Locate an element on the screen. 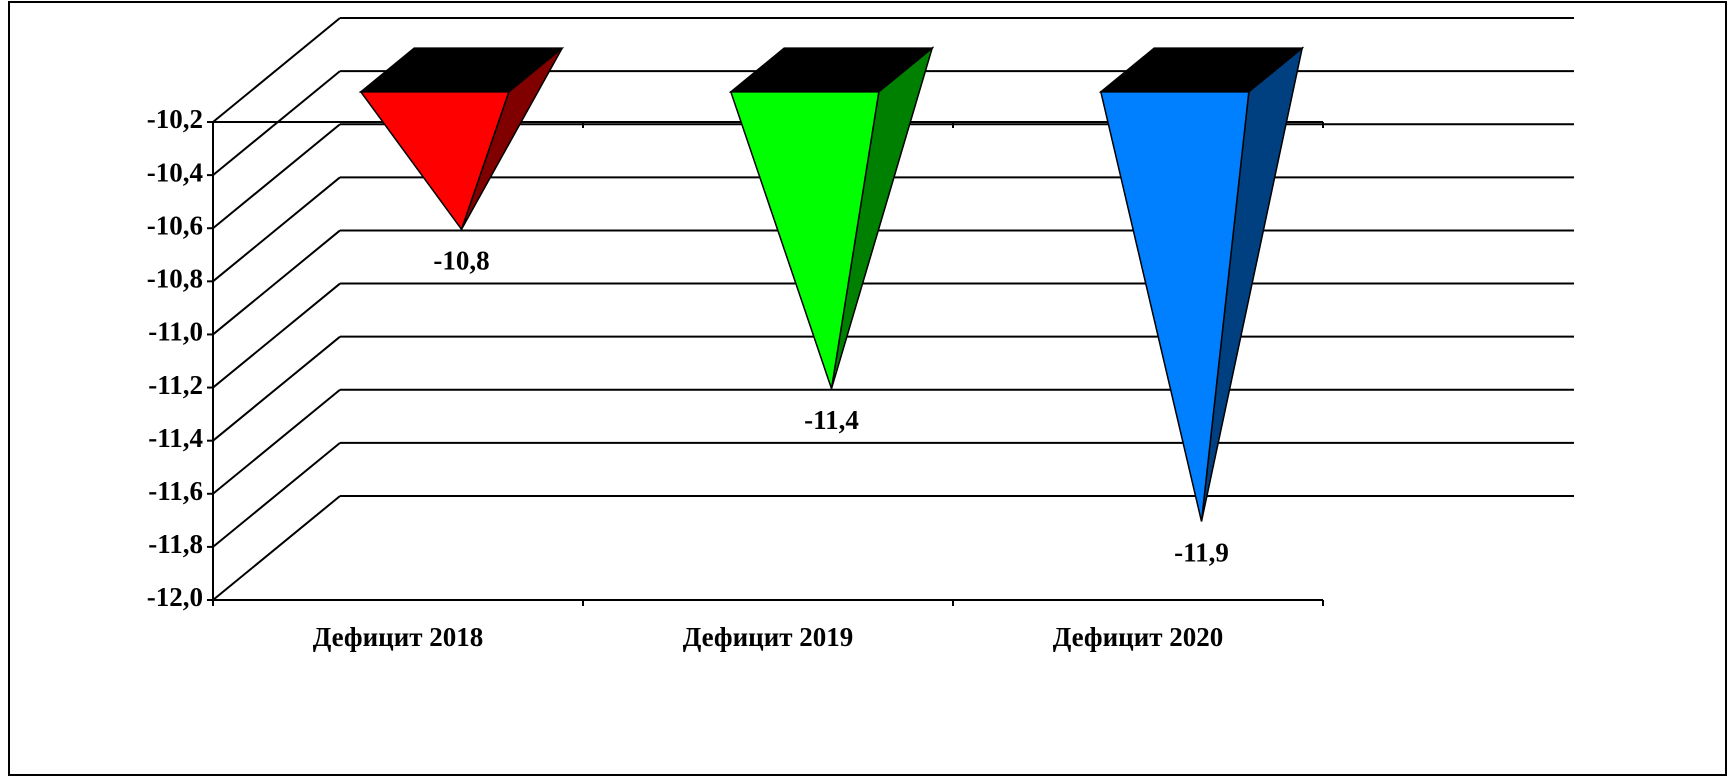 This screenshot has width=1734, height=779. y-tick-label: -10,2 is located at coordinates (175, 119).